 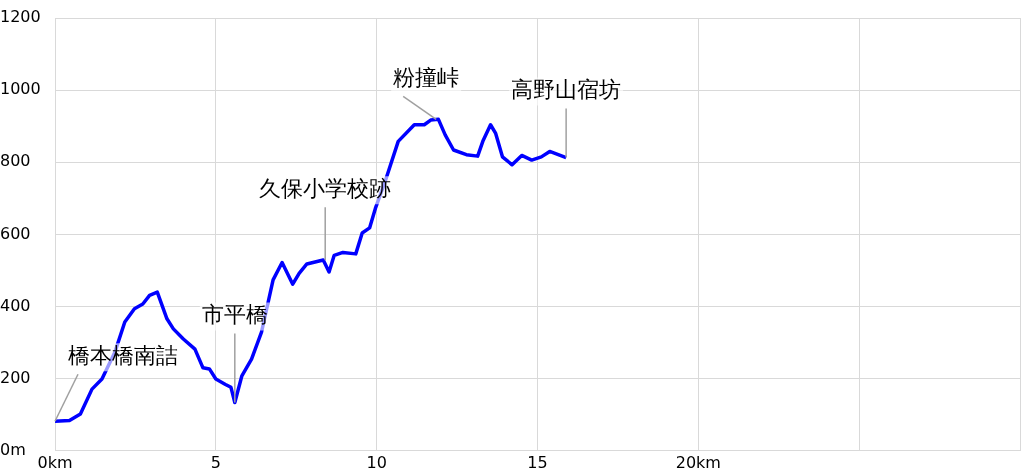 I want to click on annotation: 橋本橋南詰, so click(x=123, y=355).